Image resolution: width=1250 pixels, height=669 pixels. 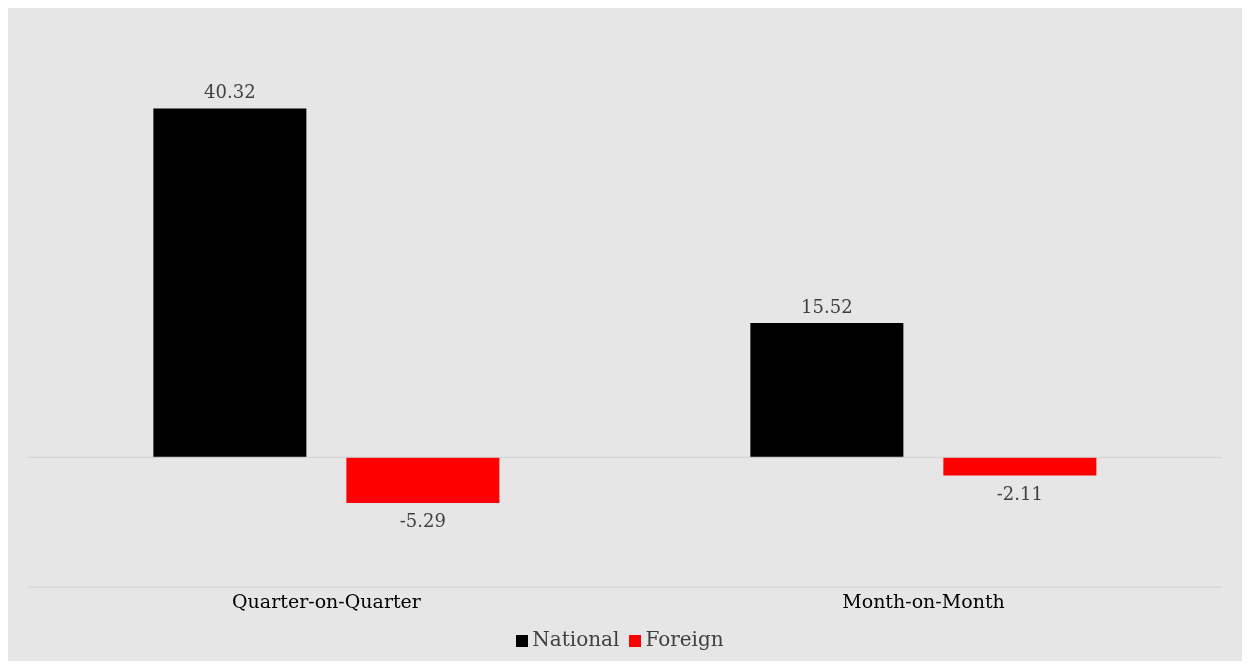 What do you see at coordinates (827, 306) in the screenshot?
I see `data-label: 15.52` at bounding box center [827, 306].